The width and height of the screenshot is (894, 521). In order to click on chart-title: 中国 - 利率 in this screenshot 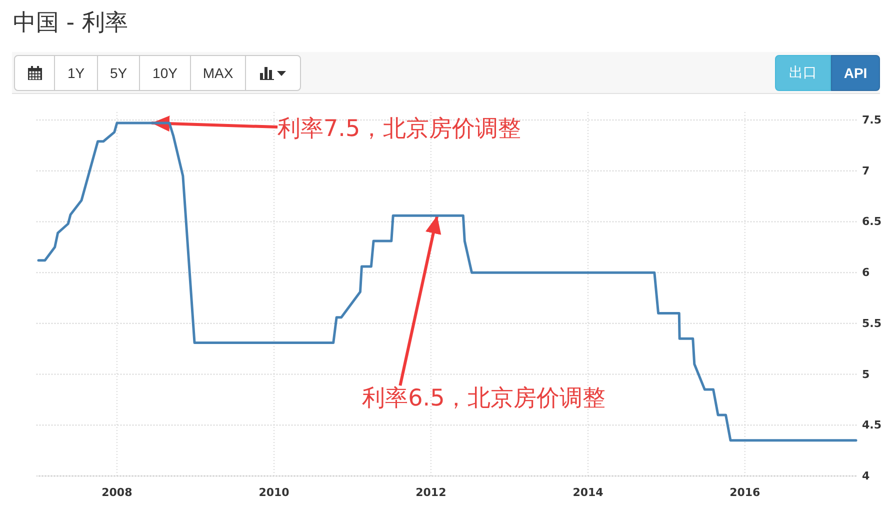, I will do `click(70, 23)`.